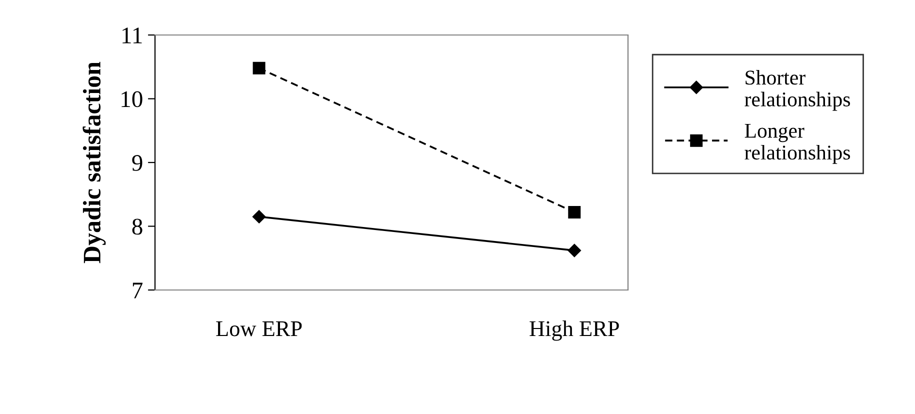  Describe the element at coordinates (259, 328) in the screenshot. I see `x-tick-label: Low ERP` at that location.